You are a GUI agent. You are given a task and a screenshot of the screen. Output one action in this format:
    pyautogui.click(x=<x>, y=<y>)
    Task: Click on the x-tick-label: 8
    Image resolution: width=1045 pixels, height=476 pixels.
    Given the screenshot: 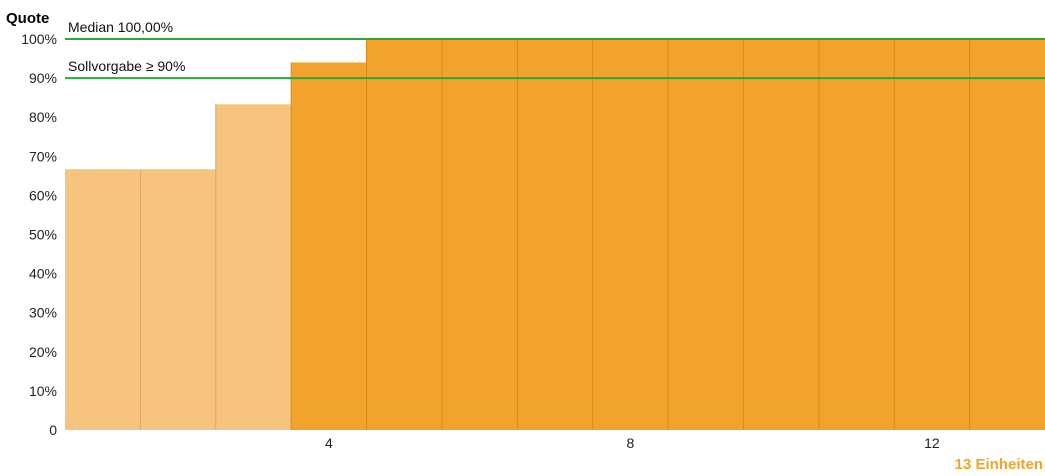 What is the action you would take?
    pyautogui.click(x=630, y=443)
    